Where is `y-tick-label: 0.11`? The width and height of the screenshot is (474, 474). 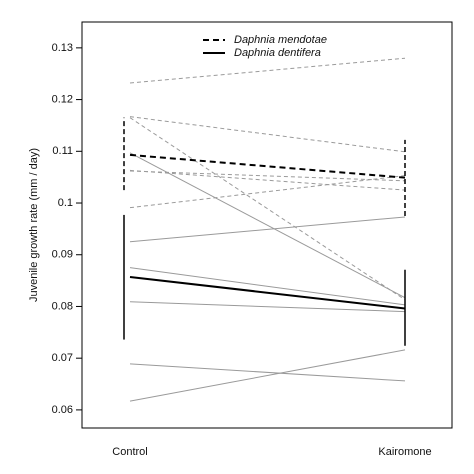
y-tick-label: 0.11 is located at coordinates (62, 151).